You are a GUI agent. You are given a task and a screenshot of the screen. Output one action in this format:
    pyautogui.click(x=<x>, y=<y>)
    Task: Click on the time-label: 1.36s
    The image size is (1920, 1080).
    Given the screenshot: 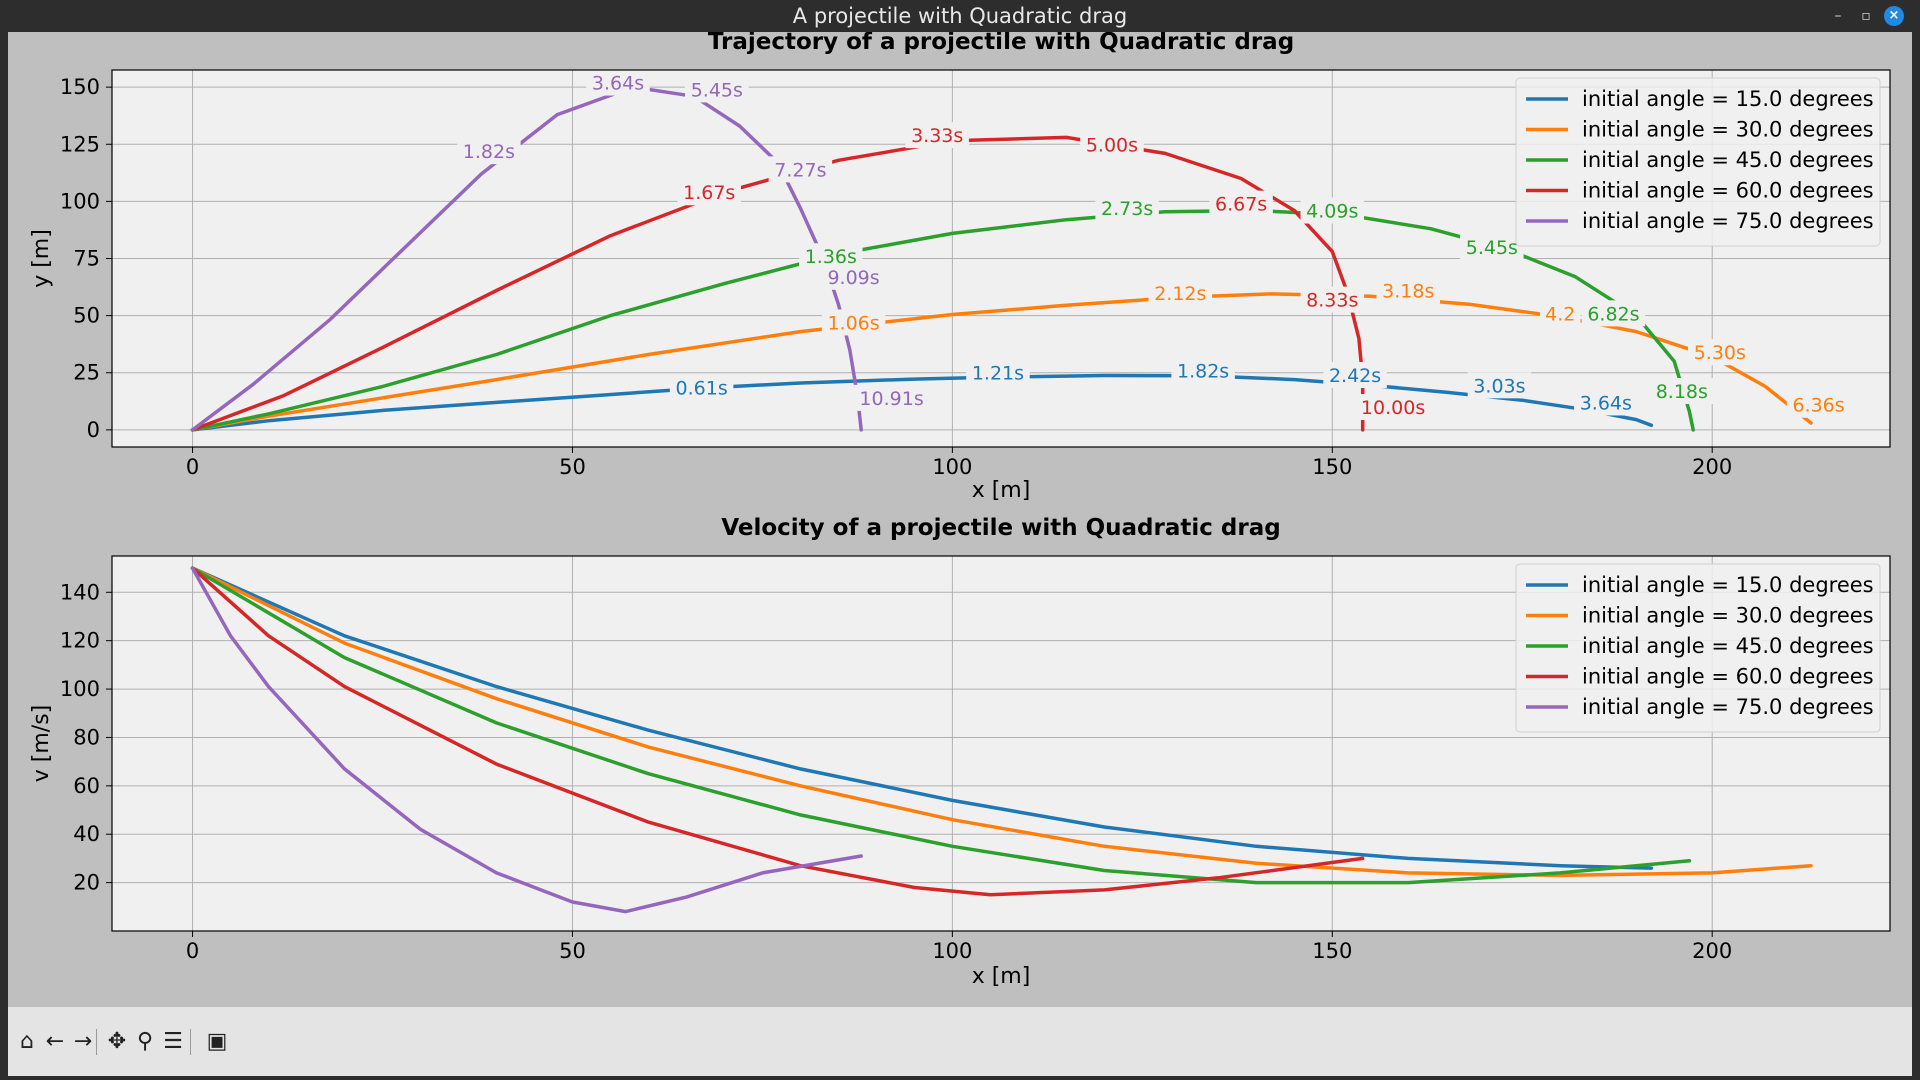 What is the action you would take?
    pyautogui.click(x=831, y=257)
    